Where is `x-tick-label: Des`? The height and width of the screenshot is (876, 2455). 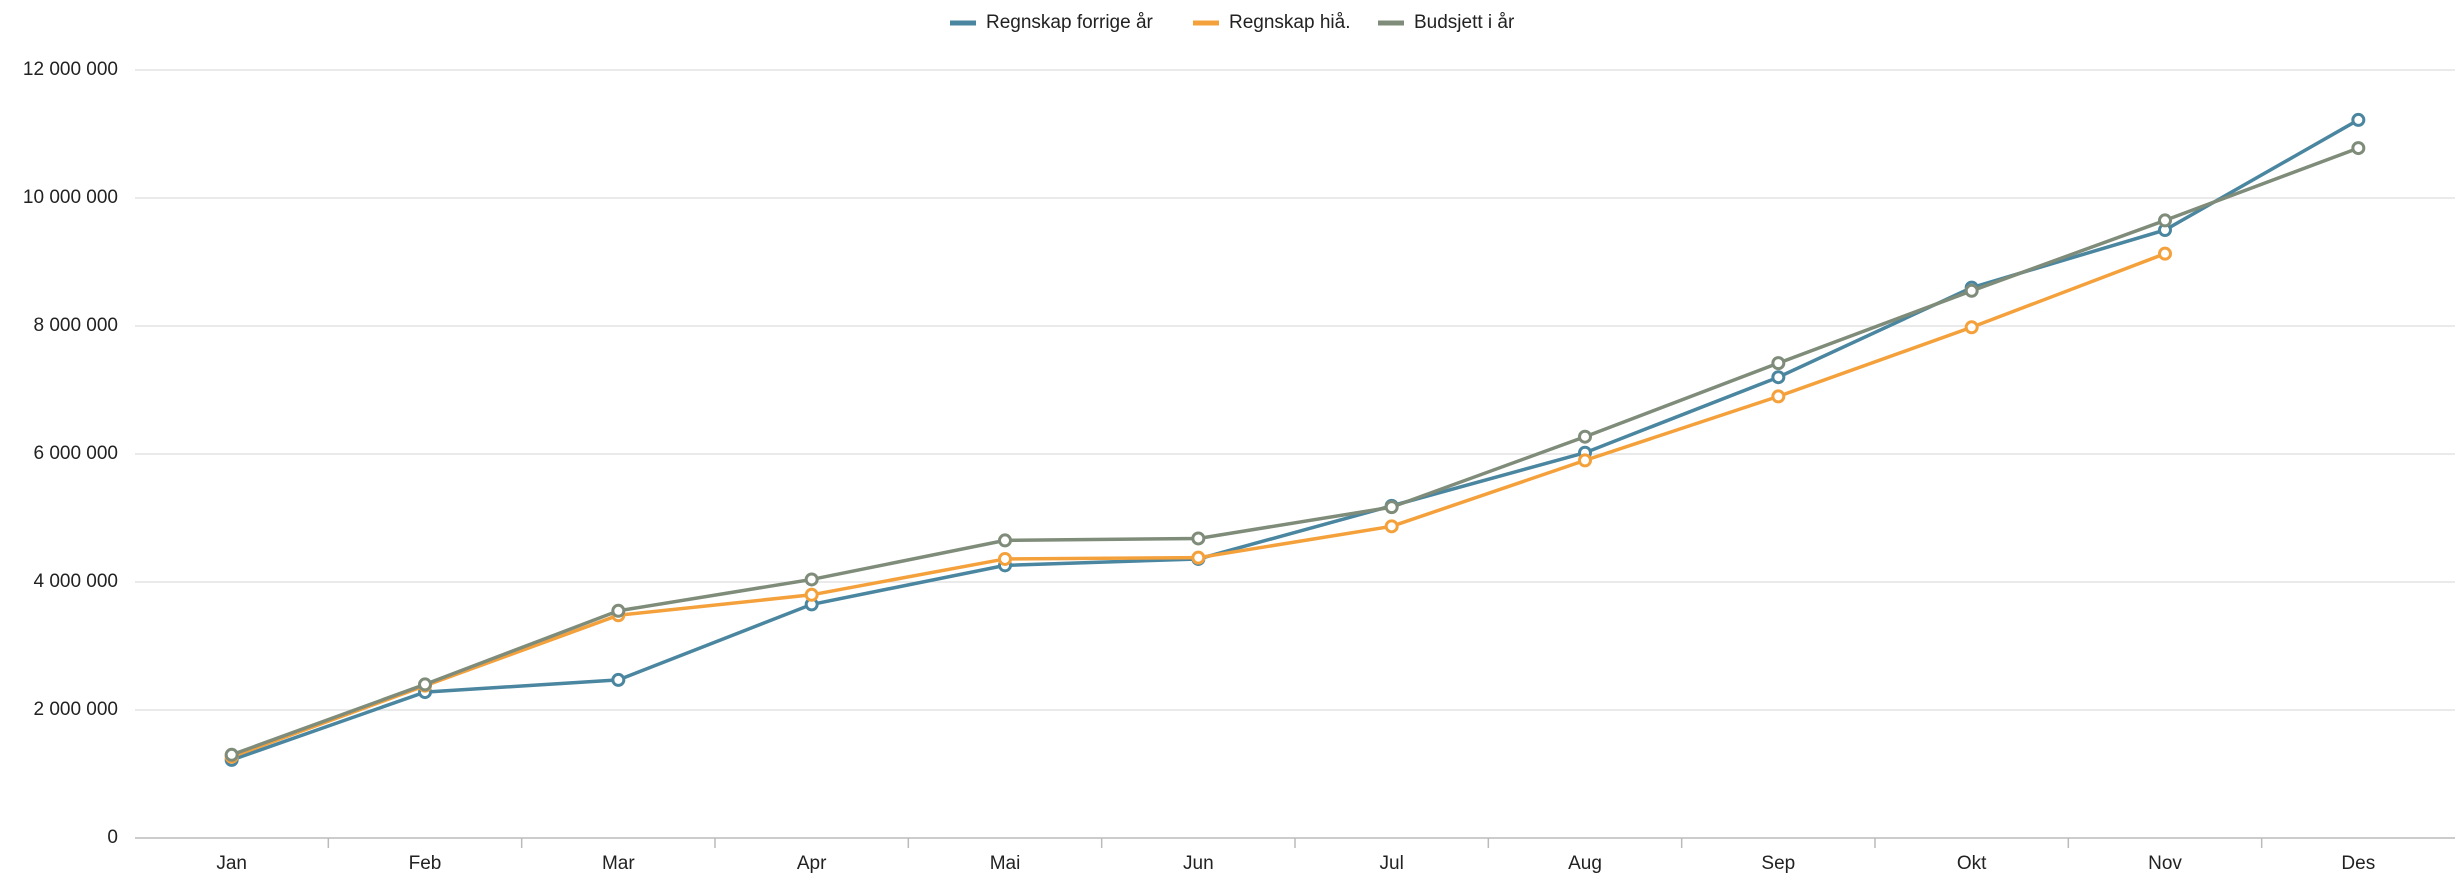 x-tick-label: Des is located at coordinates (2358, 863).